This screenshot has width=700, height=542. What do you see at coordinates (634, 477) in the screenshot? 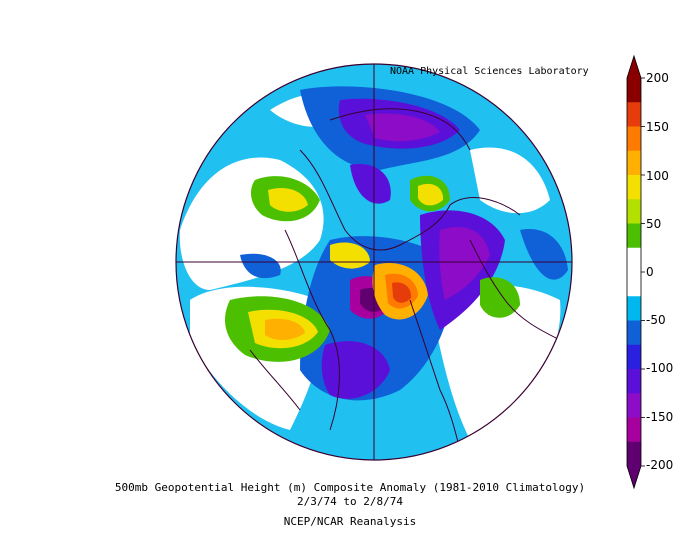
I see `colorbar-arrow-min` at bounding box center [634, 477].